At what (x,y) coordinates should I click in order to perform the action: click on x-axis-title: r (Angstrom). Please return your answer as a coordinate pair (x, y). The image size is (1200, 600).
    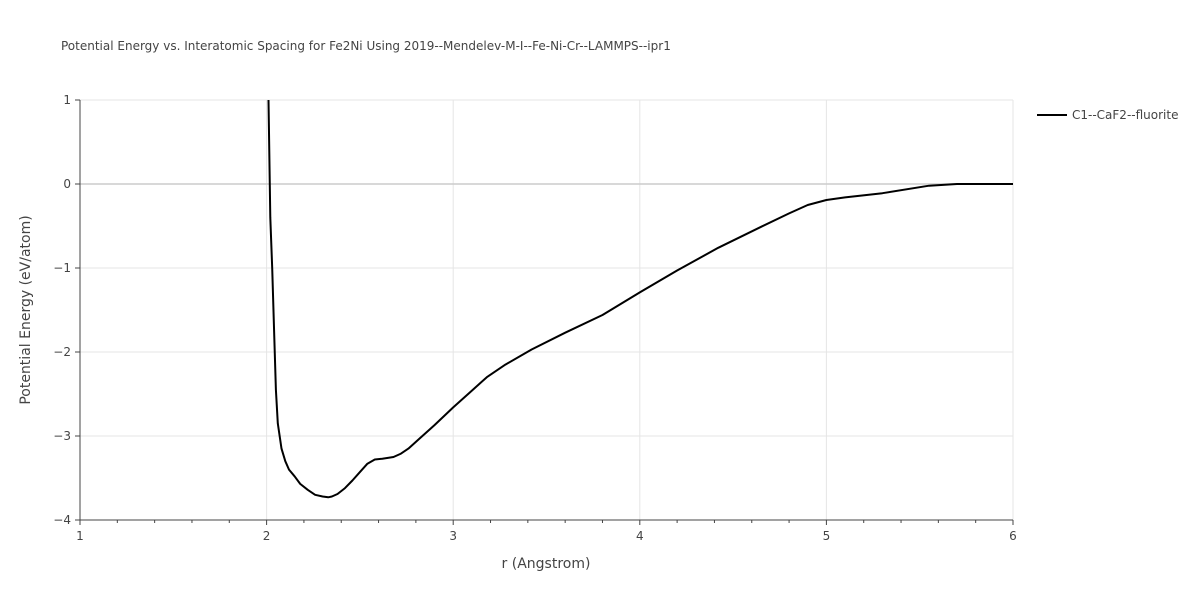
    Looking at the image, I should click on (546, 564).